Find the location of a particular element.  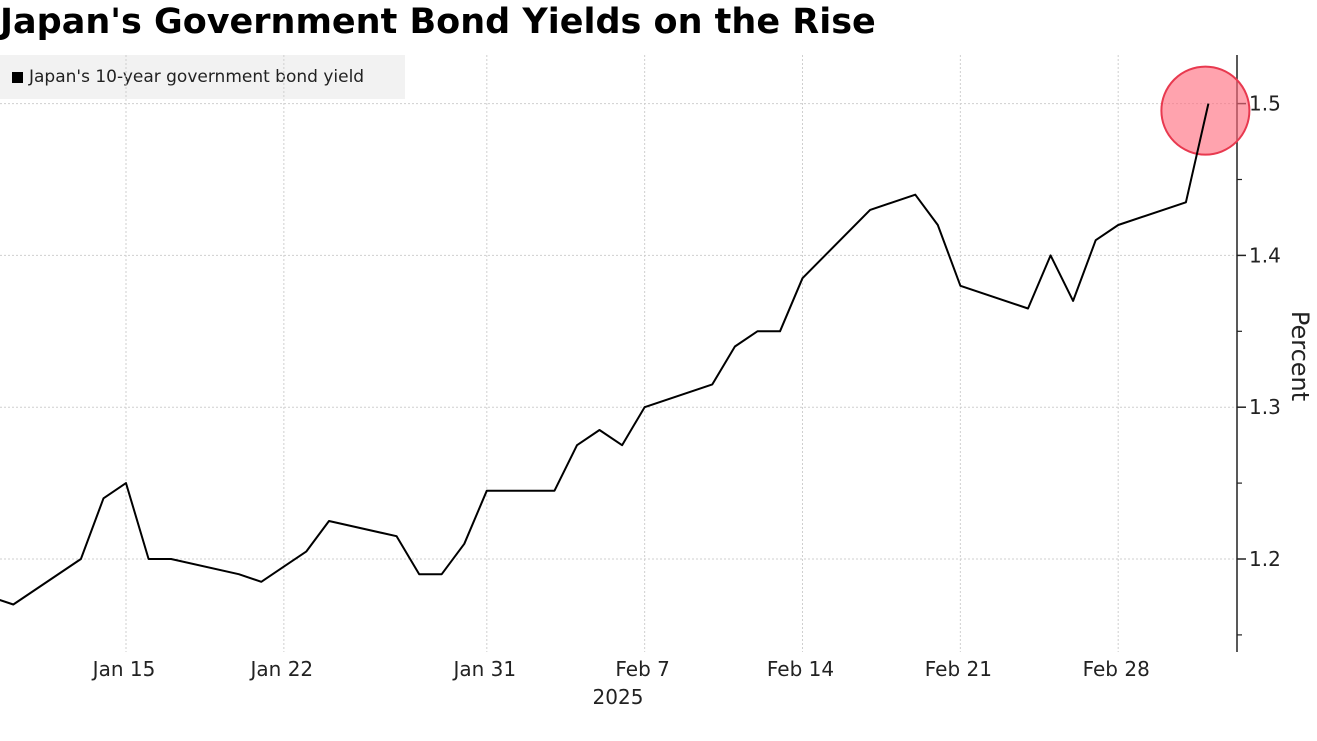

y-tick-label: 1.2 is located at coordinates (1265, 559).